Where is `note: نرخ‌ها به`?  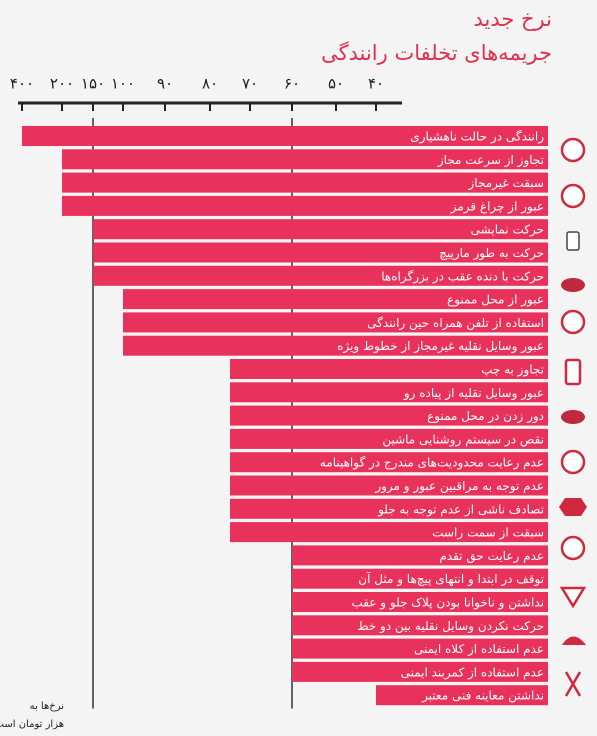 note: نرخ‌ها به is located at coordinates (47, 706).